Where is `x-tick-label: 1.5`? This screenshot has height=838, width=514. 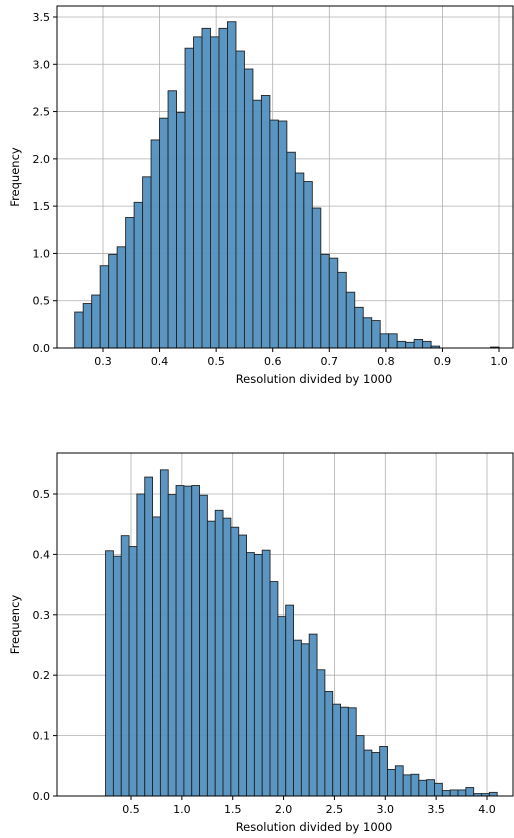 x-tick-label: 1.5 is located at coordinates (233, 809).